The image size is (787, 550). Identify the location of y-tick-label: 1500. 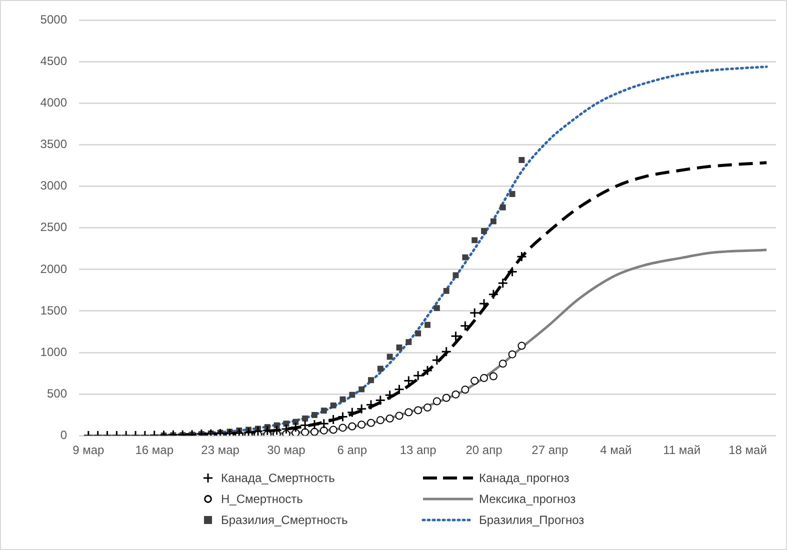
(54, 310).